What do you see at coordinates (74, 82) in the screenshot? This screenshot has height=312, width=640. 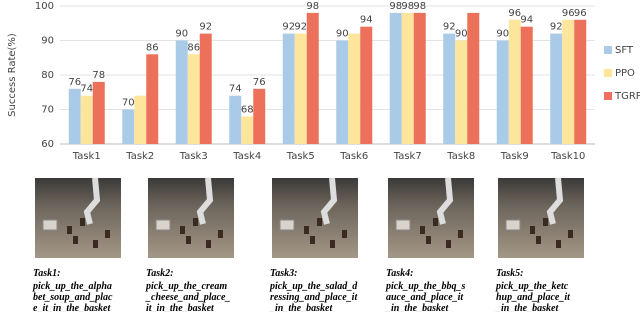 I see `value-label: 76` at bounding box center [74, 82].